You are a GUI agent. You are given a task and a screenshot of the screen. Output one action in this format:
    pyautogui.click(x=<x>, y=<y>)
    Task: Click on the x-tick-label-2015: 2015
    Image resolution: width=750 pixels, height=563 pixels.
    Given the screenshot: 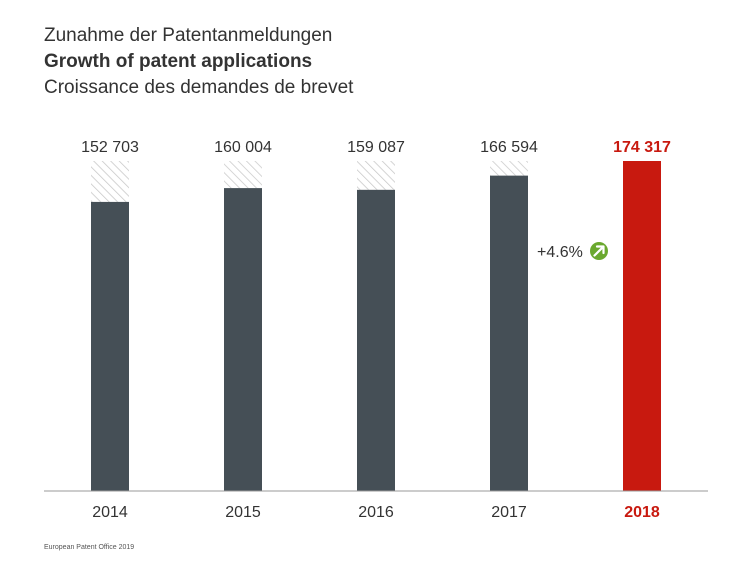 What is the action you would take?
    pyautogui.click(x=243, y=512)
    